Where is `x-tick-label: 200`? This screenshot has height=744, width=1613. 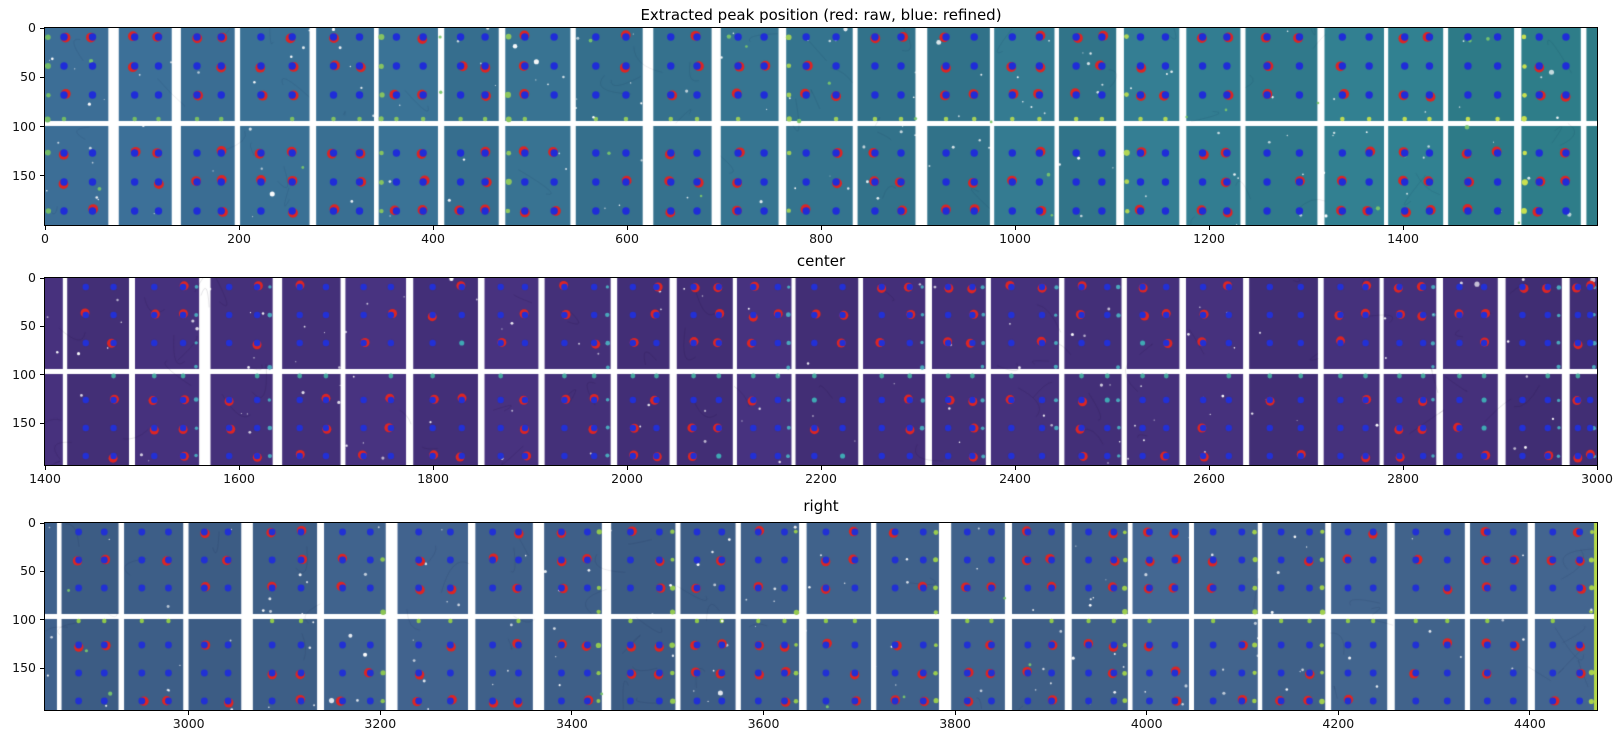
x-tick-label: 200 is located at coordinates (239, 238).